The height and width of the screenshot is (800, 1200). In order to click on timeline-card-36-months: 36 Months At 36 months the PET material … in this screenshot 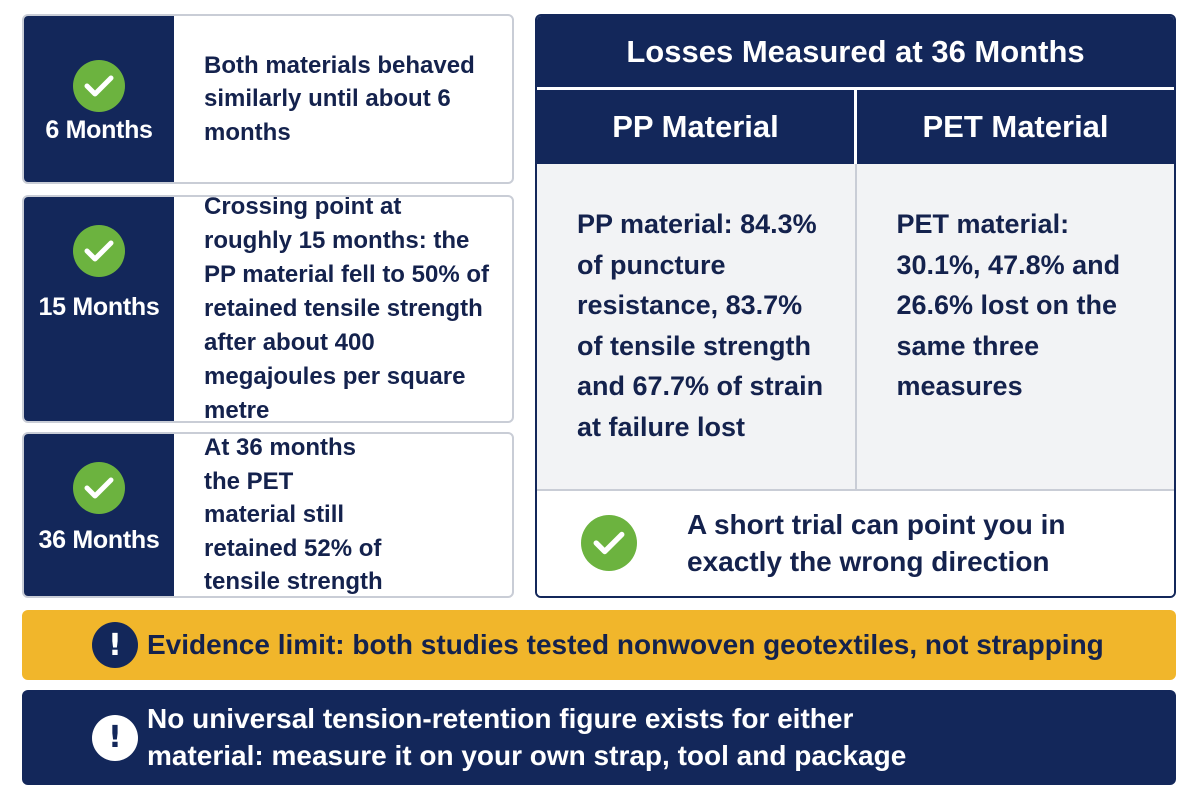, I will do `click(268, 515)`.